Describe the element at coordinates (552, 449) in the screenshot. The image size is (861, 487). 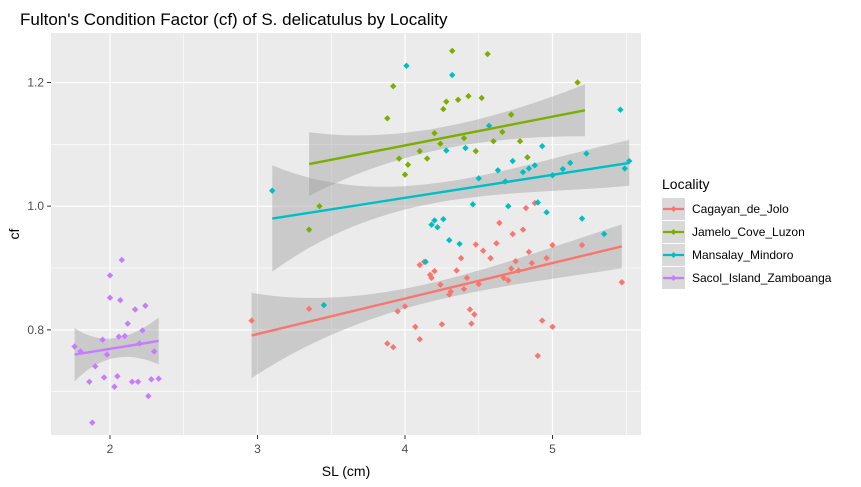
I see `x-tick-label: 5` at that location.